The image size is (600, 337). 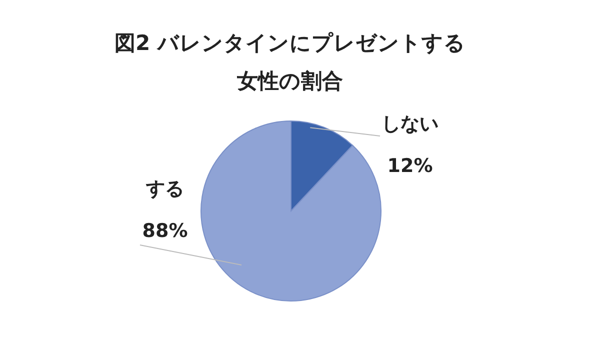 I want to click on slice-label: しない, so click(x=410, y=124).